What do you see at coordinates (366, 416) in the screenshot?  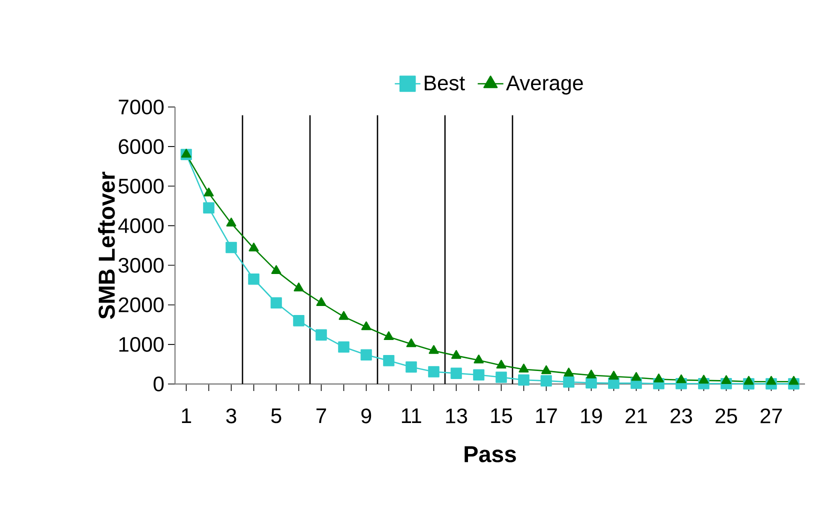 I see `x-tick-label: 9` at bounding box center [366, 416].